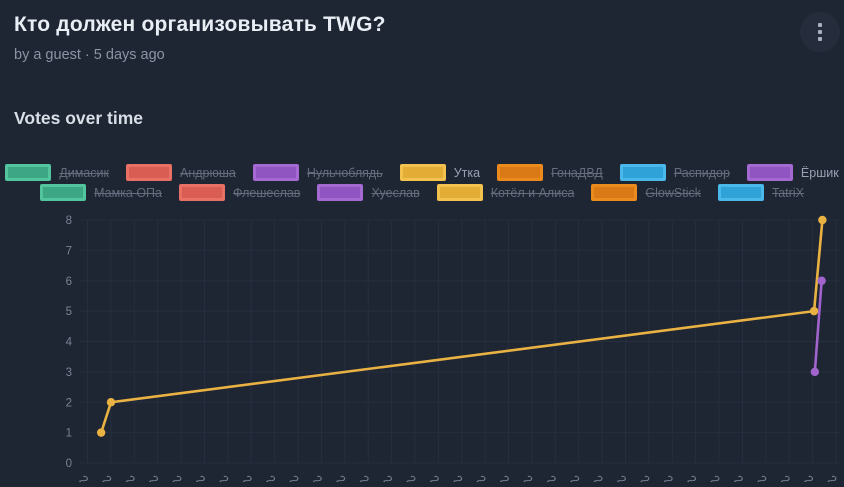  What do you see at coordinates (267, 192) in the screenshot?
I see `legend-label: Флешеслав` at bounding box center [267, 192].